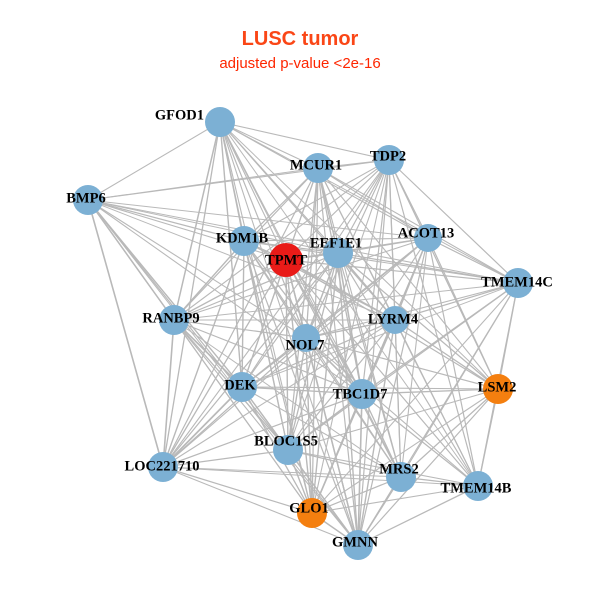  I want to click on node-label-kdm1b: KDM1B, so click(242, 238).